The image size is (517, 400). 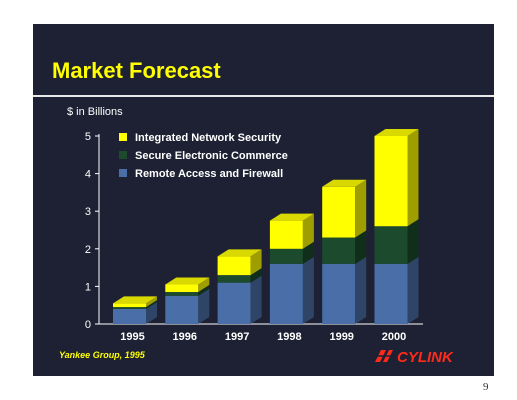 I want to click on bar-integrated-network-security-1999, so click(x=339, y=212).